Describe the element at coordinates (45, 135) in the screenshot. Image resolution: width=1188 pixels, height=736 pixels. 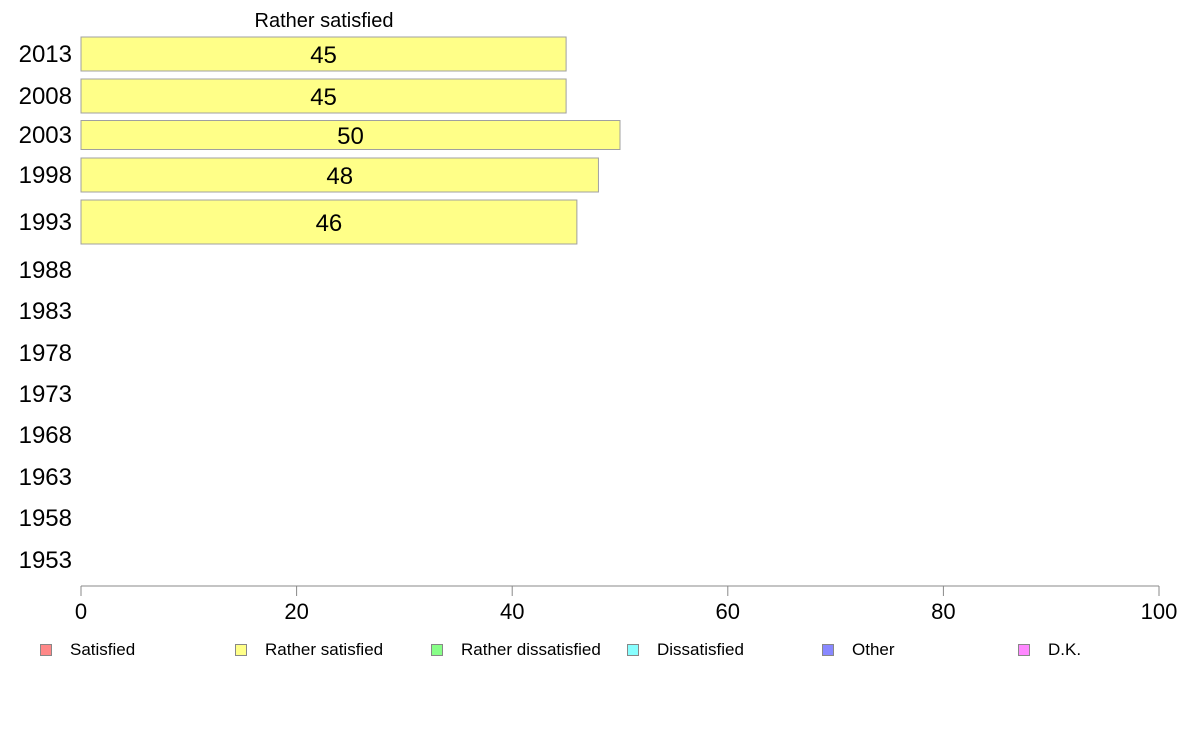
I see `year-label: 2003` at that location.